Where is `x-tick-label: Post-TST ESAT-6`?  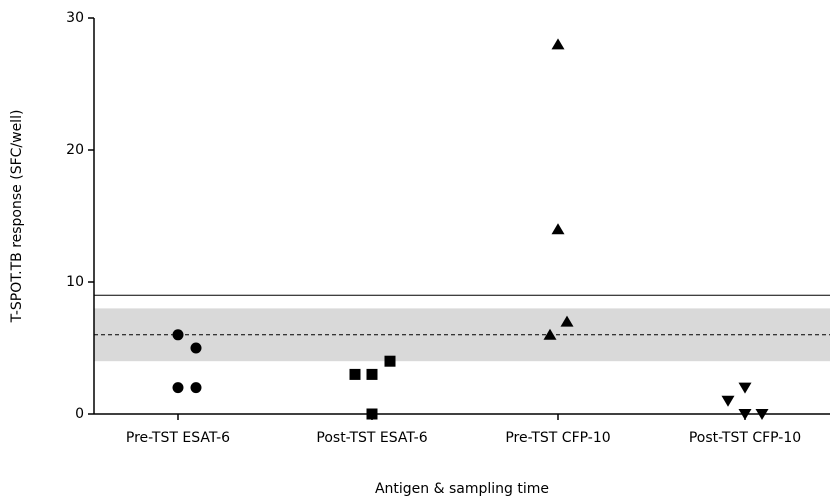 x-tick-label: Post-TST ESAT-6 is located at coordinates (371, 438).